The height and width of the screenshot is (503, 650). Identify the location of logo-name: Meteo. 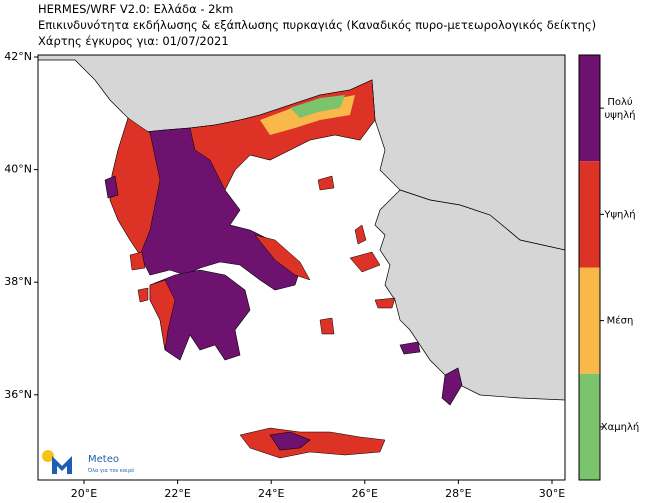
(103, 459).